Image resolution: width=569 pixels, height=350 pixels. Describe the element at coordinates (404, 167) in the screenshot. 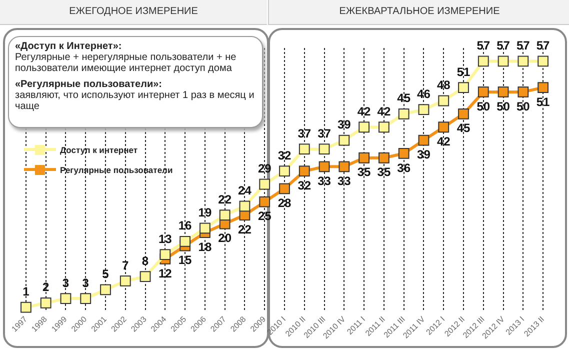

I see `data-label: 36` at that location.